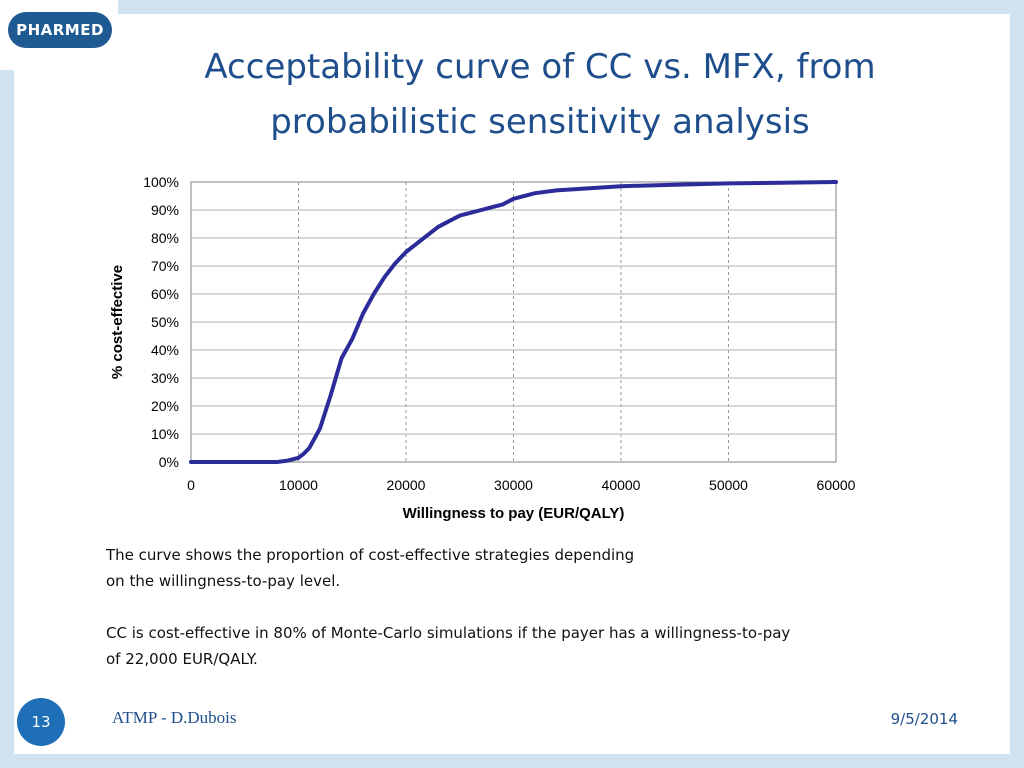 The height and width of the screenshot is (768, 1024). What do you see at coordinates (540, 122) in the screenshot?
I see `slide-title-line-2: probabilistic sensitivity analysis` at bounding box center [540, 122].